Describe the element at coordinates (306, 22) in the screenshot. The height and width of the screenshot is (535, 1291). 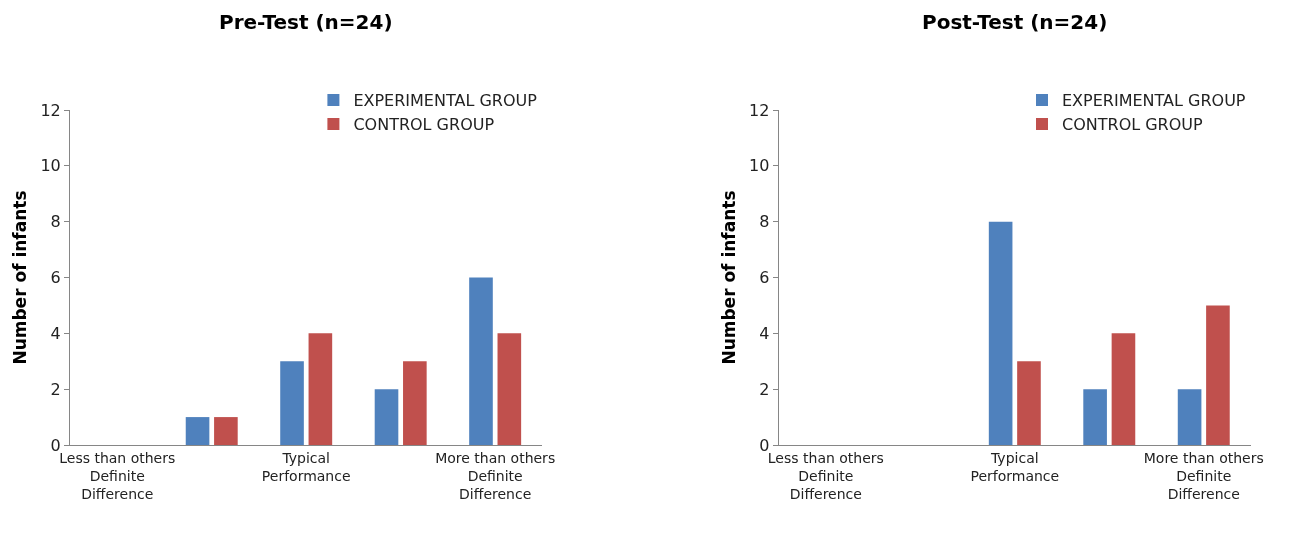
I see `chart-title: Pre-Test (n=24)` at that location.